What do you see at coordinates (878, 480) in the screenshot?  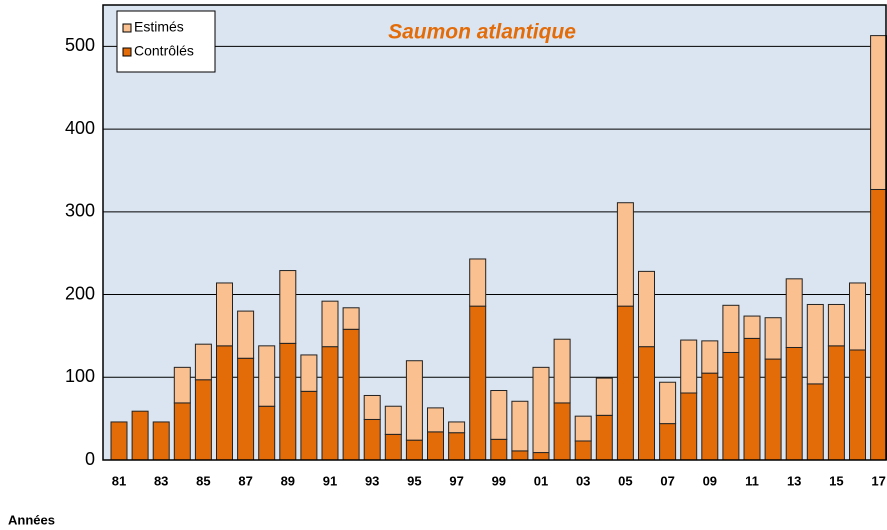 I see `x-tick-label: 17` at bounding box center [878, 480].